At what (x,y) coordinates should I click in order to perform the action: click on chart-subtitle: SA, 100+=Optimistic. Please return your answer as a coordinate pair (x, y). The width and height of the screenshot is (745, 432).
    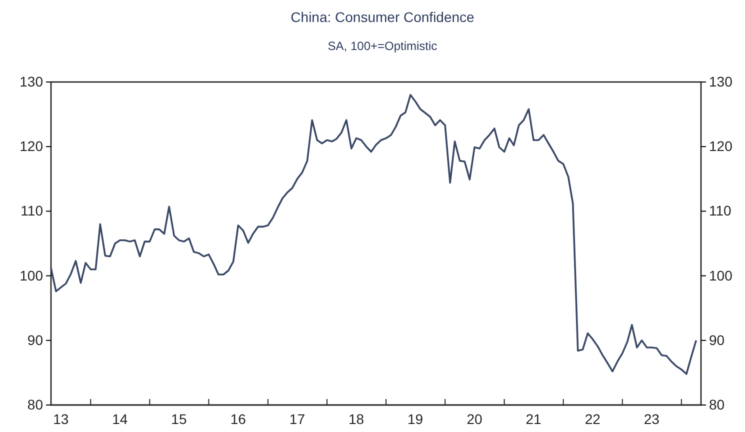
    Looking at the image, I should click on (383, 46).